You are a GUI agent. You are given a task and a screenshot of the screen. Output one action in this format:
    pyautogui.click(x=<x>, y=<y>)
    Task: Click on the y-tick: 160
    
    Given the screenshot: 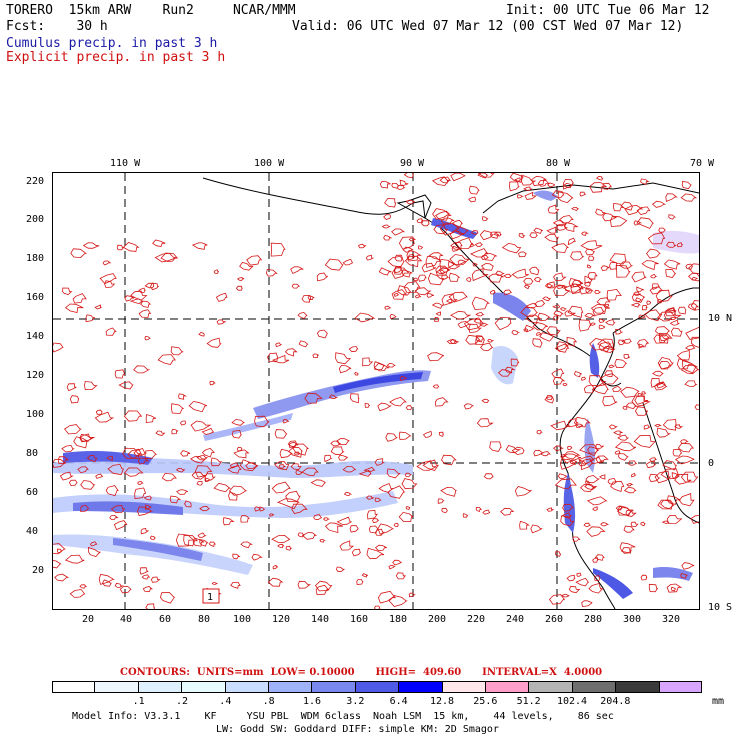 What is the action you would take?
    pyautogui.click(x=35, y=297)
    